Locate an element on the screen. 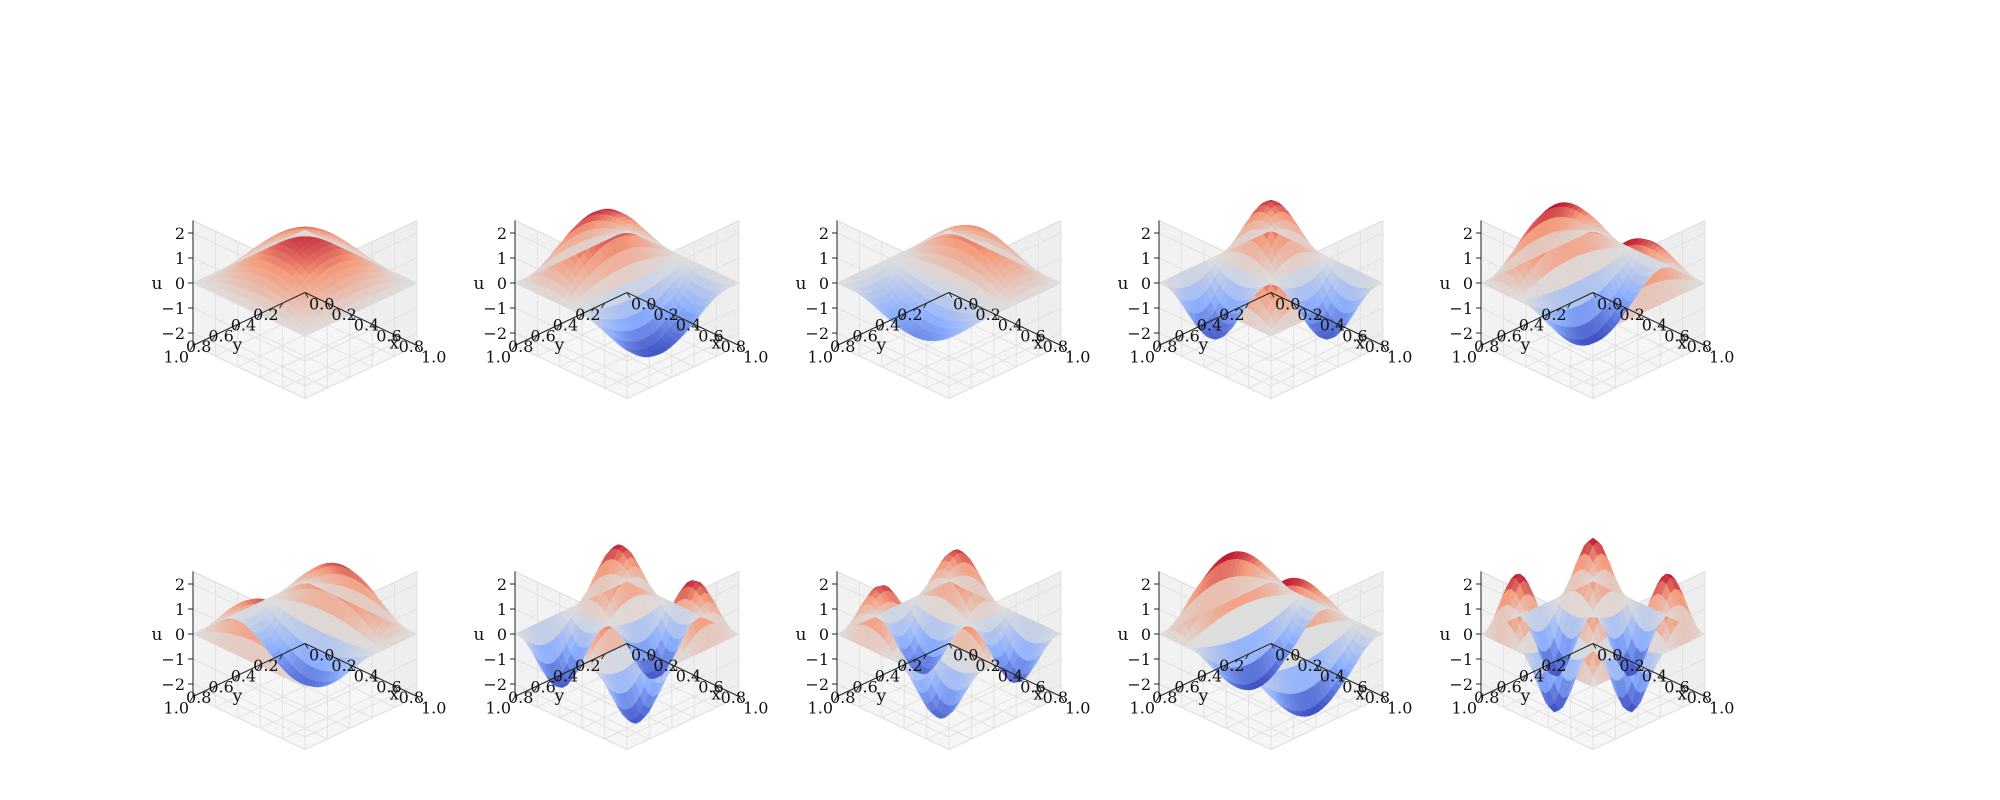 The width and height of the screenshot is (2000, 800). y-tick-label: 1.0 is located at coordinates (1464, 708).